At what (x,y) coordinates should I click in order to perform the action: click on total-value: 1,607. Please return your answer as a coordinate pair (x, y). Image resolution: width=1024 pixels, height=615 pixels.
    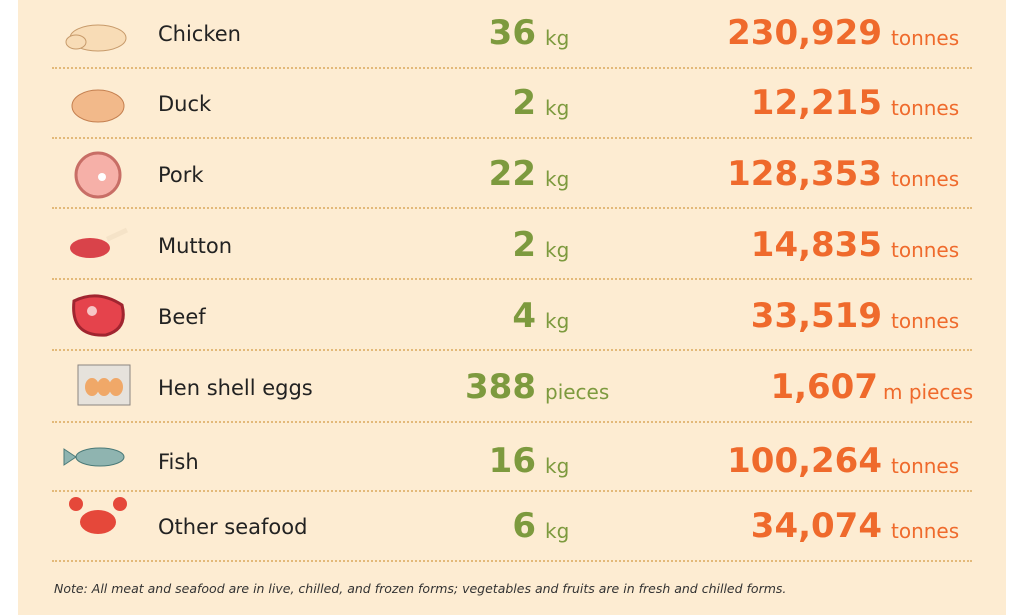
    Looking at the image, I should click on (824, 387).